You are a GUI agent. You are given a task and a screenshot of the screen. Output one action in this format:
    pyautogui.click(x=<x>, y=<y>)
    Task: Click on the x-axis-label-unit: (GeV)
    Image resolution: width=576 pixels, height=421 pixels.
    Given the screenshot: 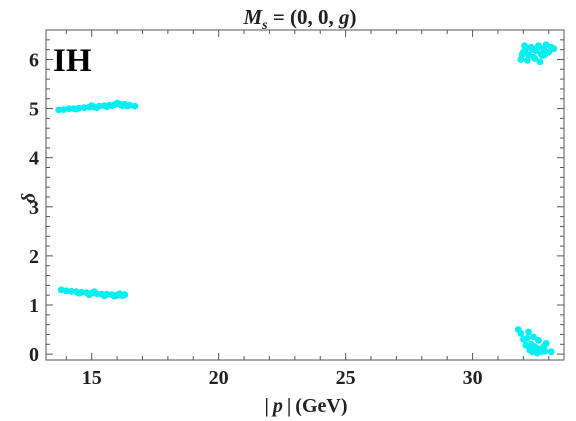 What is the action you would take?
    pyautogui.click(x=321, y=406)
    